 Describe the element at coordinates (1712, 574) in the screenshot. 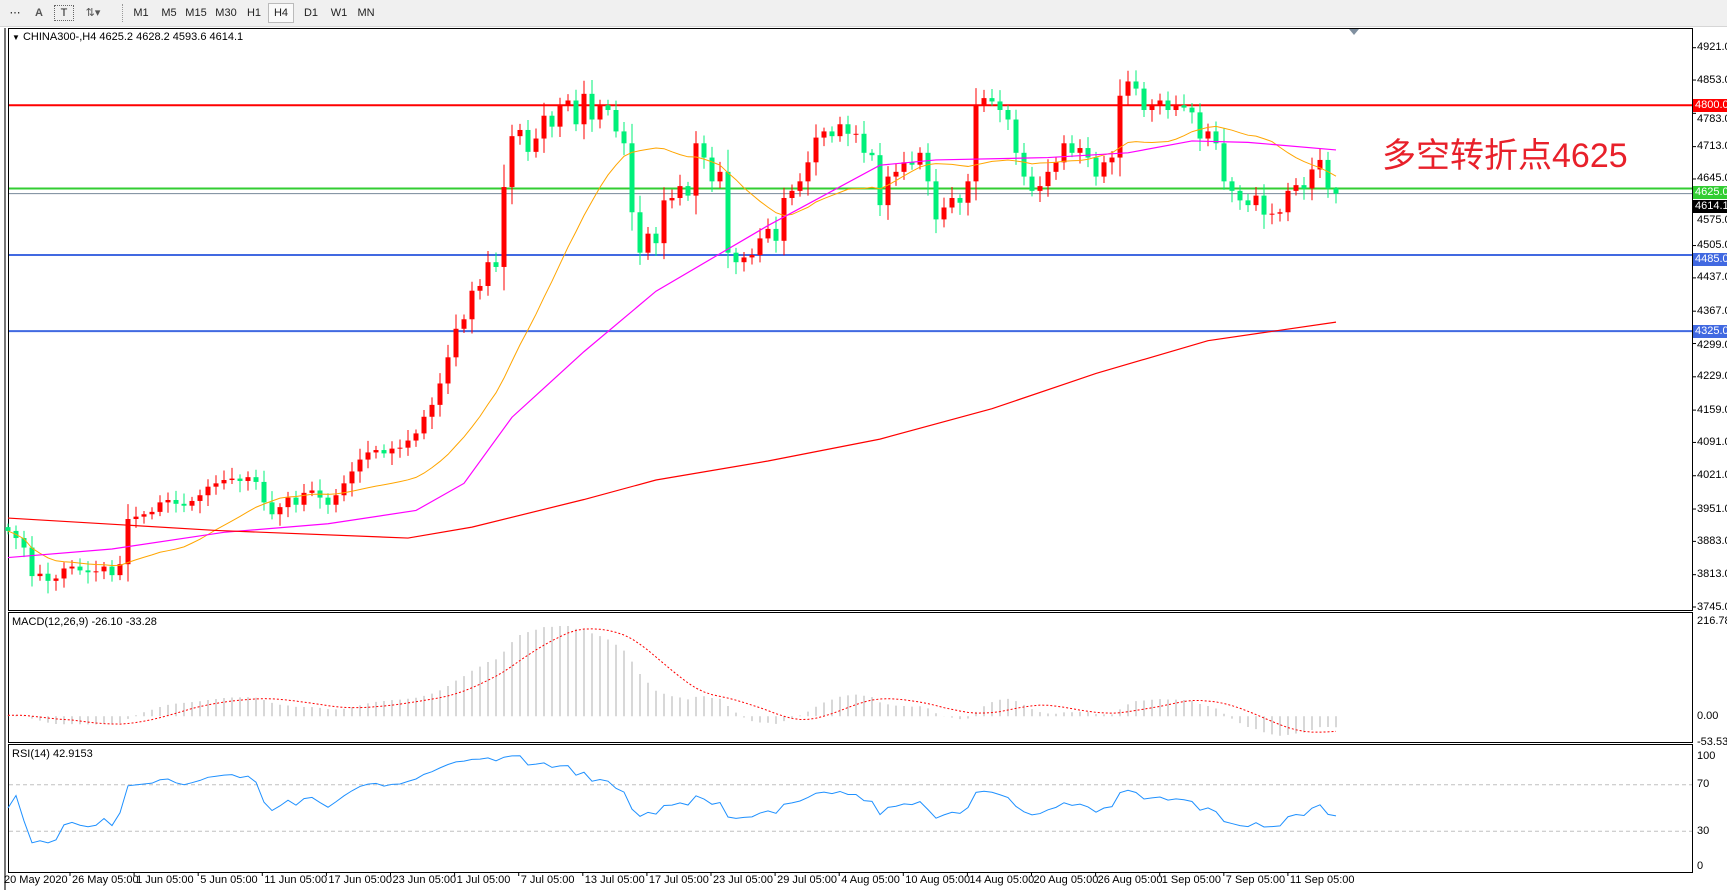

I see `price-axis-label: 3813.0` at that location.